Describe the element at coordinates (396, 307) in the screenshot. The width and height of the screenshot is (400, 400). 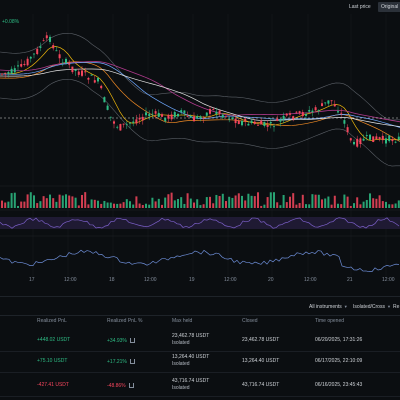
I see `extra-filter: Re` at that location.